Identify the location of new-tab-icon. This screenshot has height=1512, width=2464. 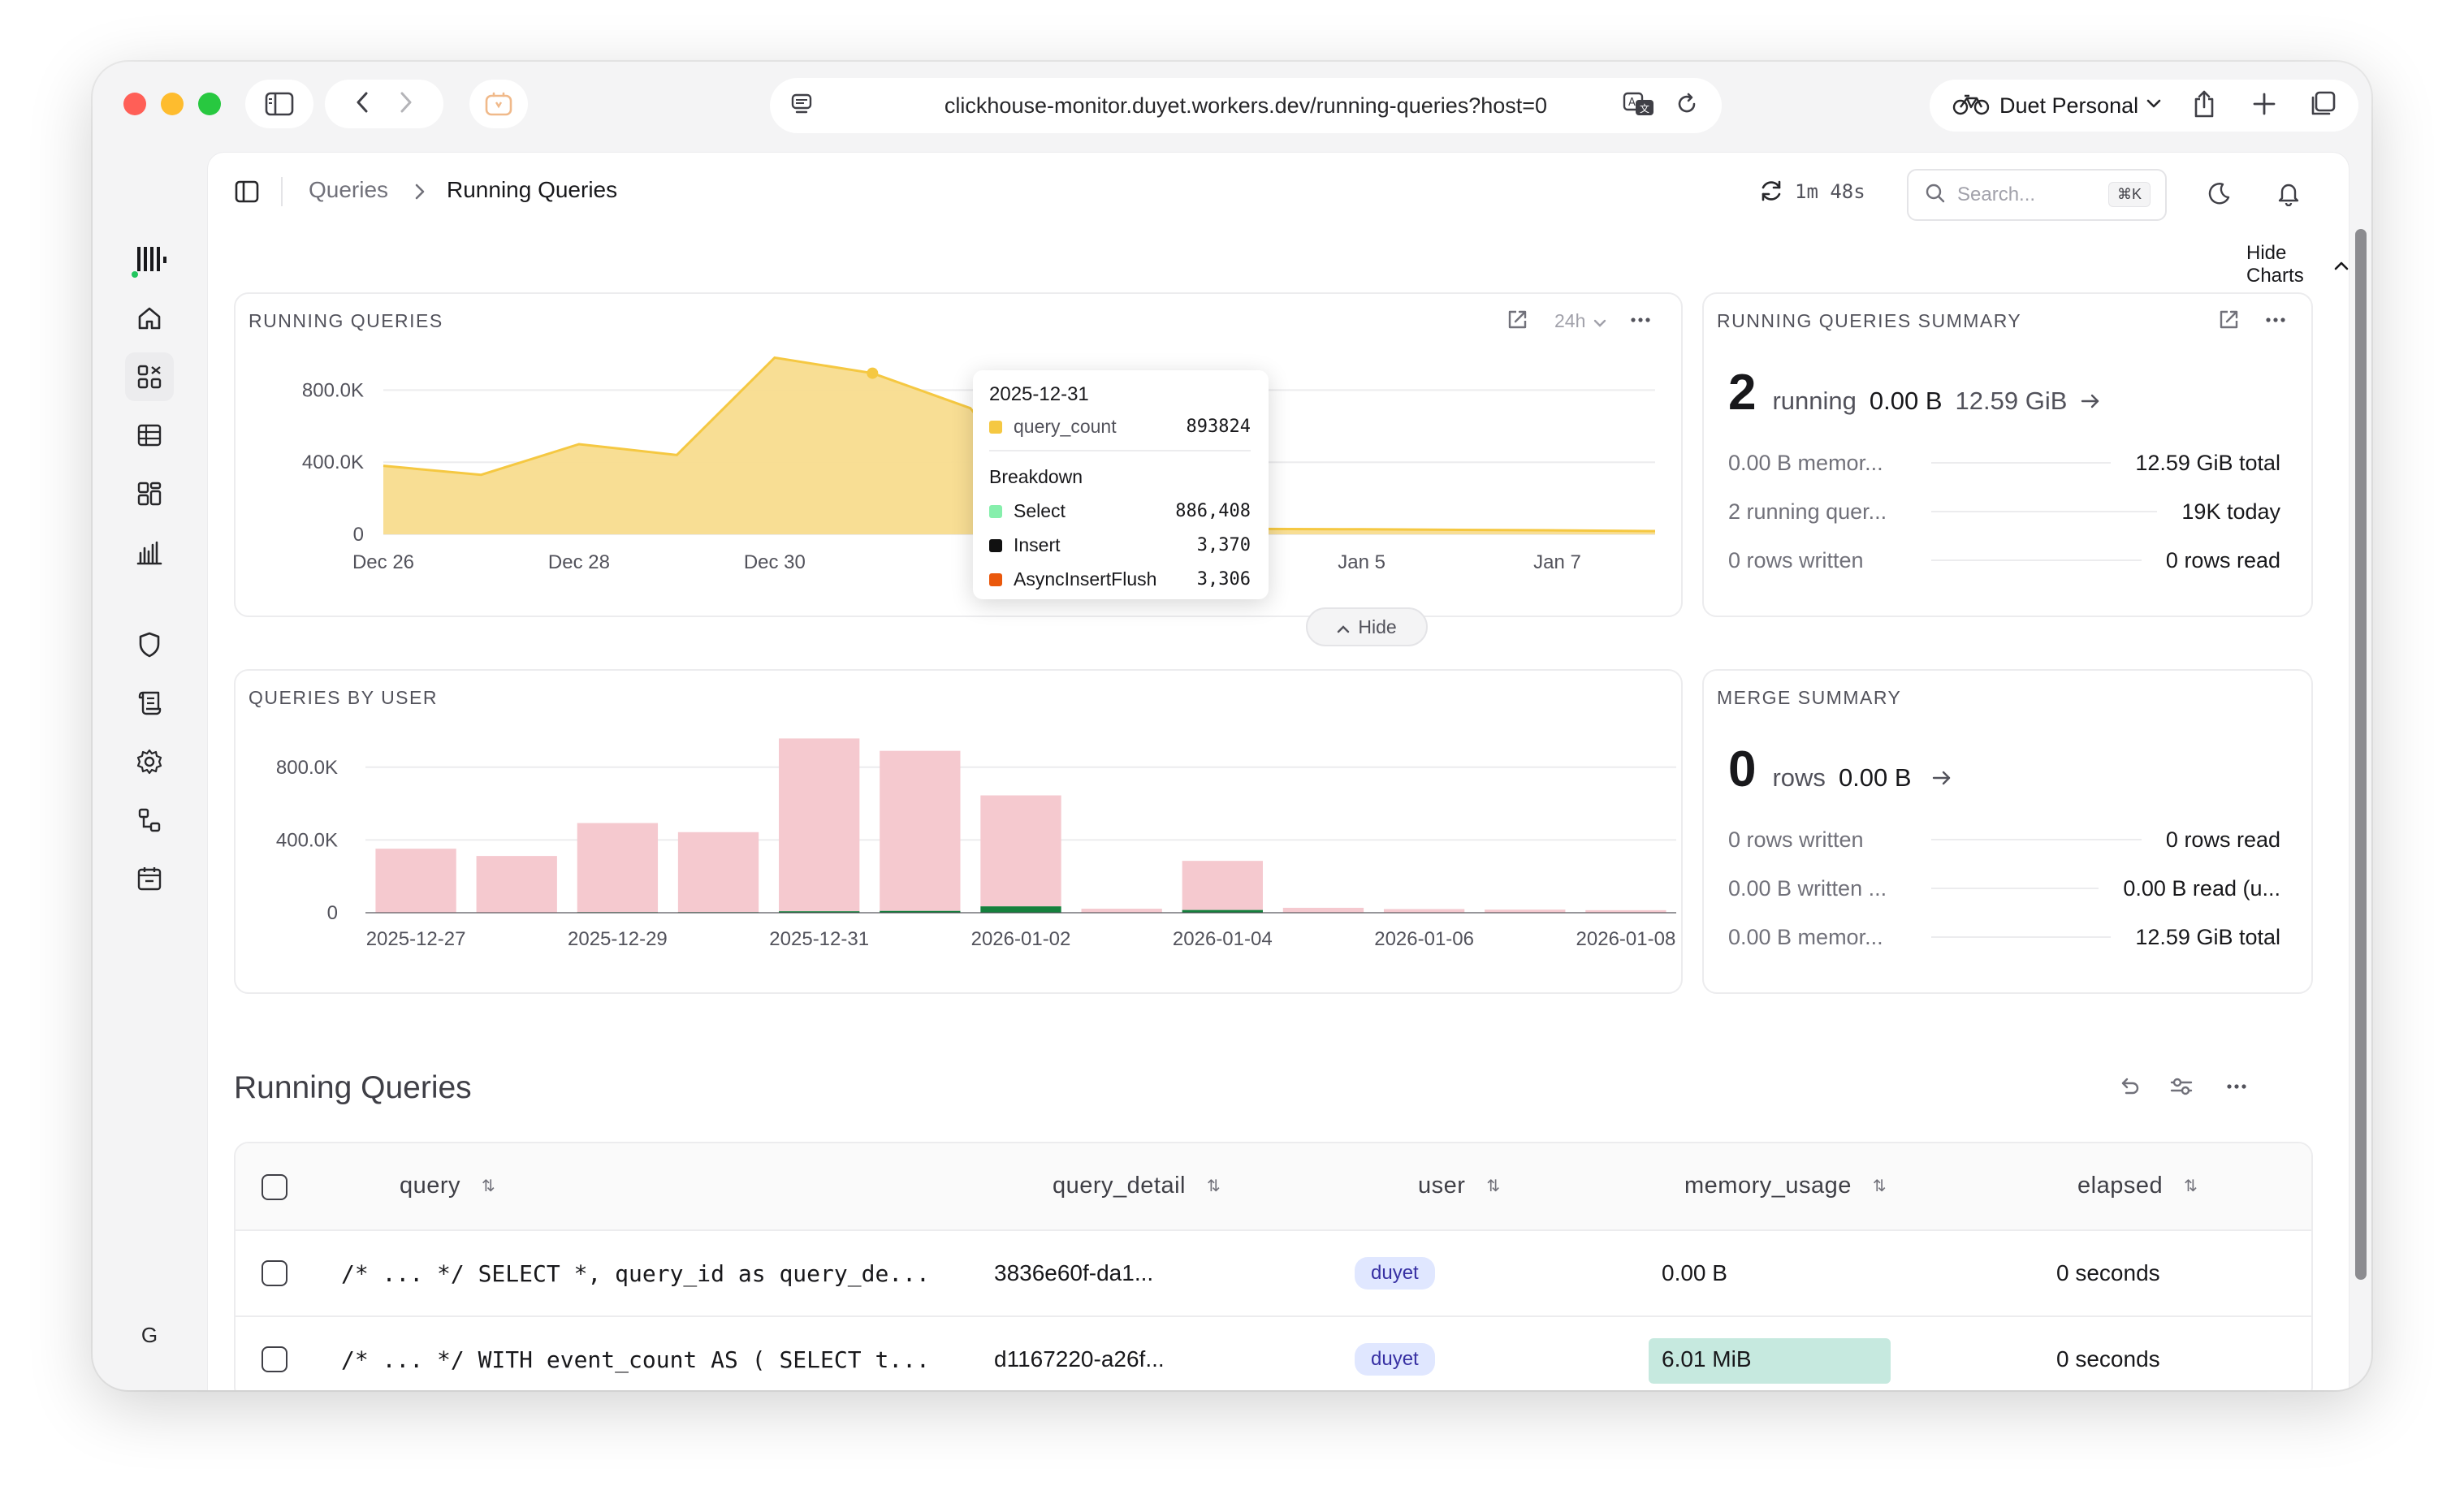
(2264, 104).